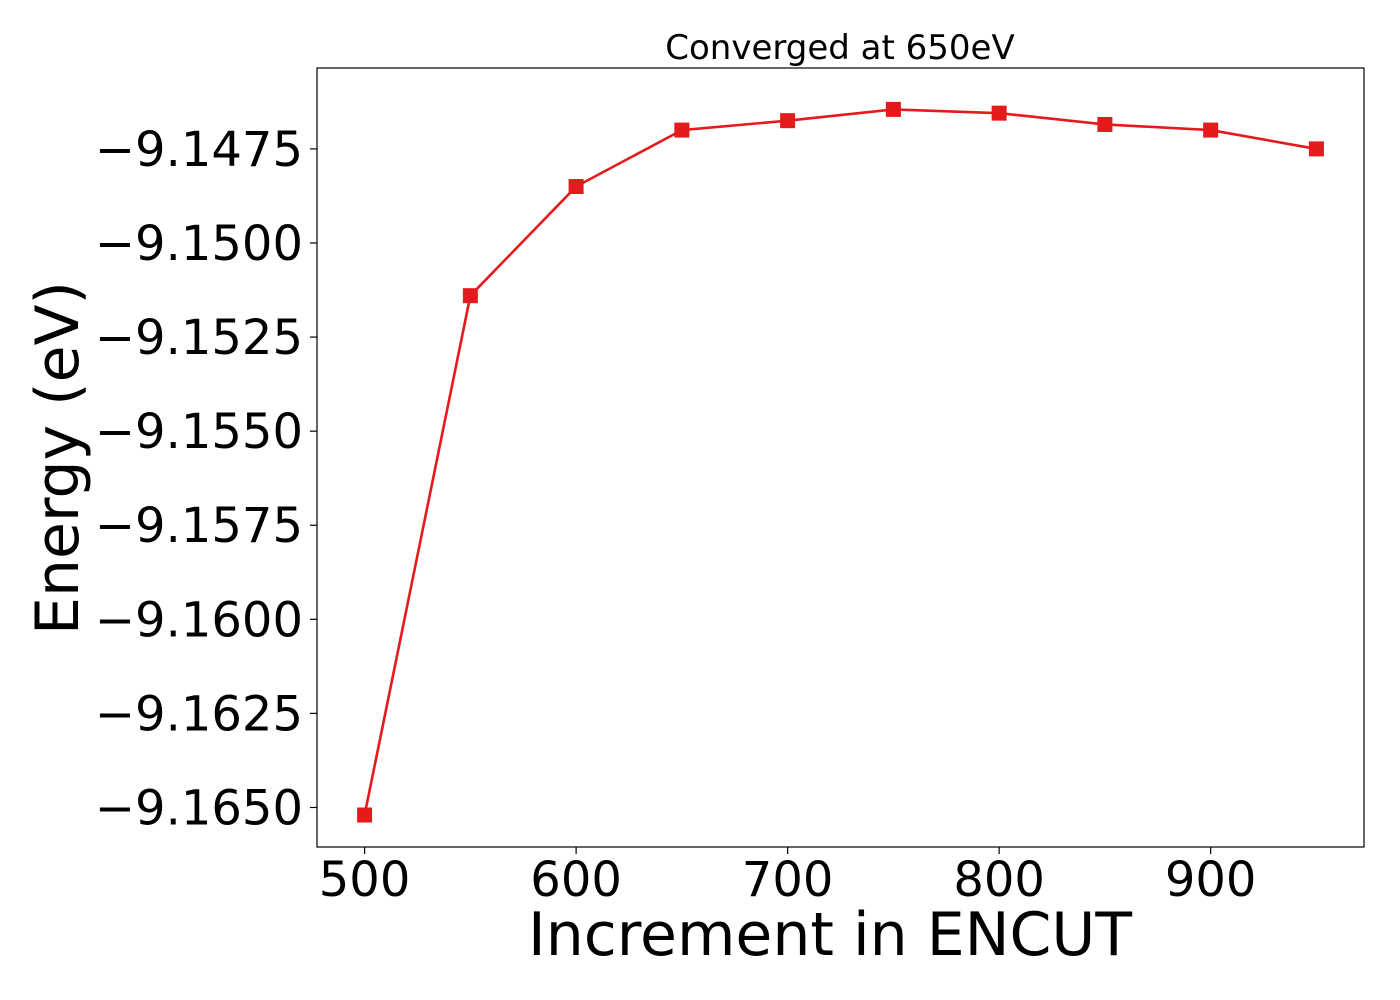  Describe the element at coordinates (199, 244) in the screenshot. I see `y-tick-label: −9.1500` at that location.